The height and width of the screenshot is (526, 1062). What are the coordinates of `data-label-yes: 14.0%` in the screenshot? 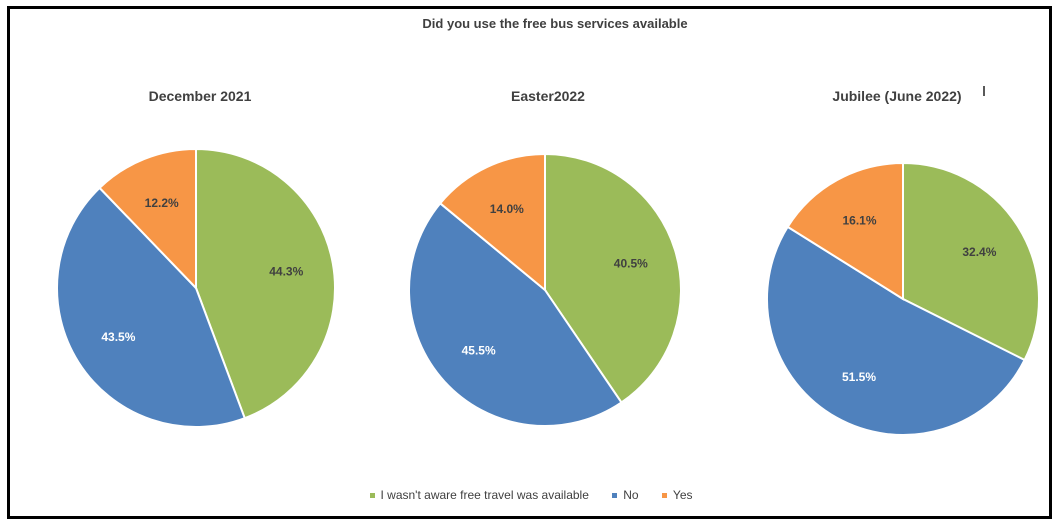 It's located at (507, 209).